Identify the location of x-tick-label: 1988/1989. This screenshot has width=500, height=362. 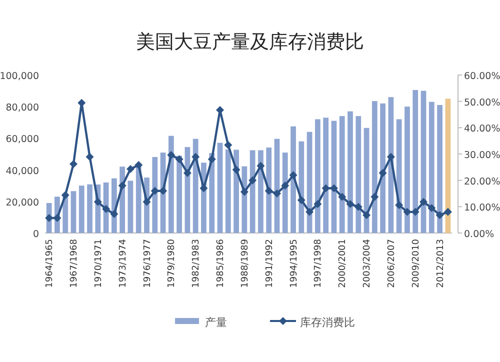
(245, 263).